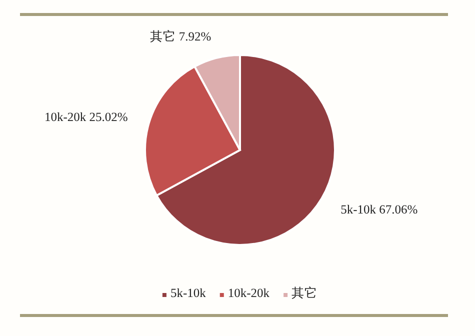 Image resolution: width=475 pixels, height=336 pixels. Describe the element at coordinates (379, 209) in the screenshot. I see `data-label: 5k-10k 67.06%` at that location.